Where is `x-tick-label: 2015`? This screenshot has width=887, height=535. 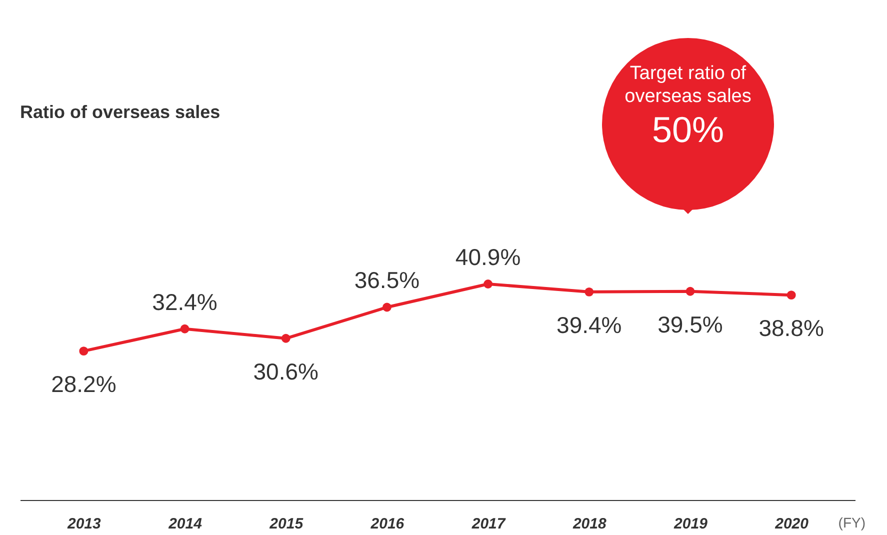
x-tick-label: 2015 is located at coordinates (286, 524).